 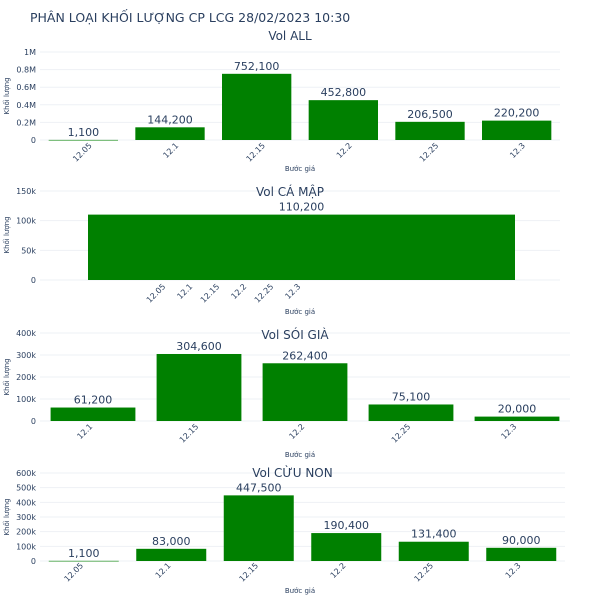 I want to click on y-tick-label: 0.6M, so click(x=26, y=87).